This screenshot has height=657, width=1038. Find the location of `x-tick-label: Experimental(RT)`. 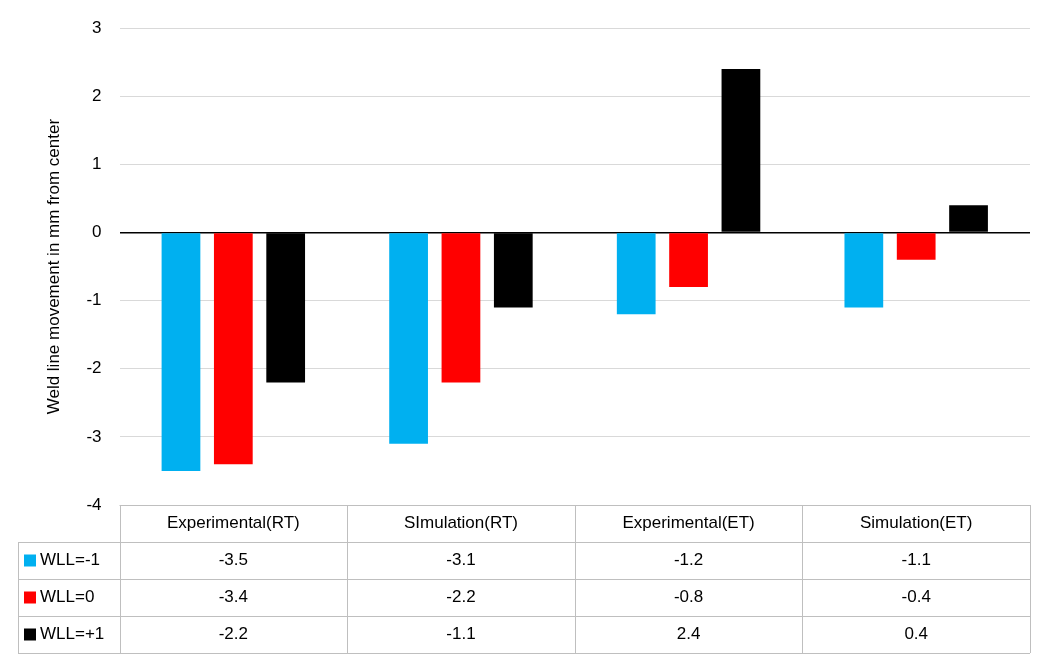

x-tick-label: Experimental(RT) is located at coordinates (233, 523).